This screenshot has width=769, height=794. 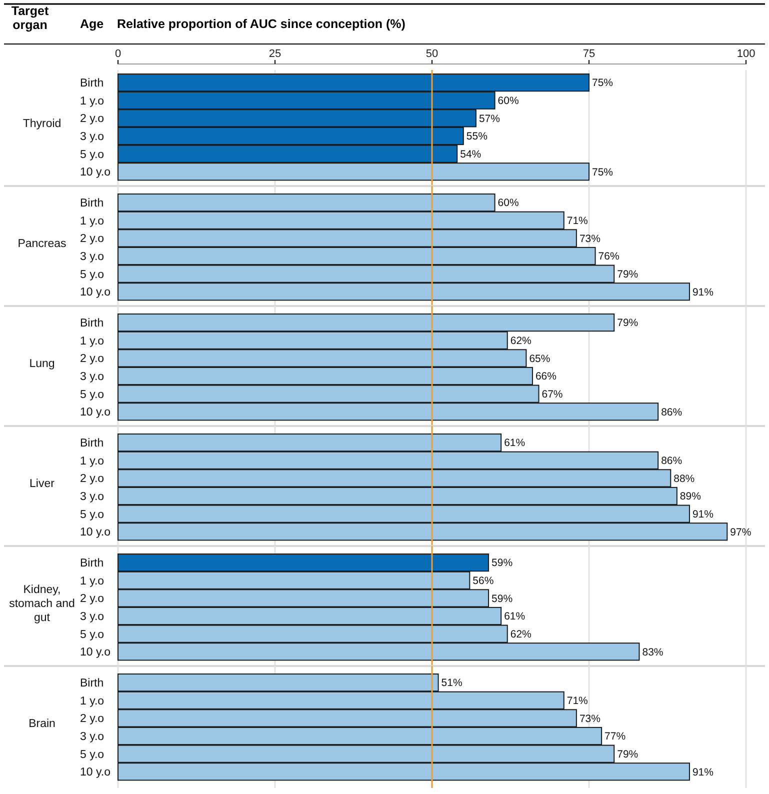 What do you see at coordinates (477, 136) in the screenshot?
I see `data-label: 55%` at bounding box center [477, 136].